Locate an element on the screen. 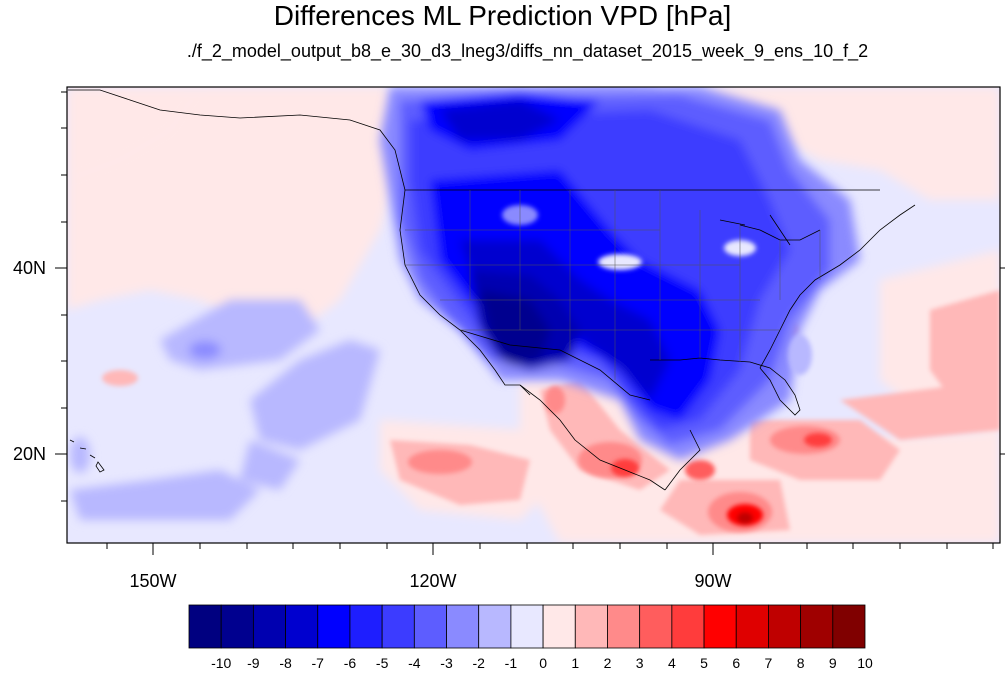  colorbar-tick-label: 0 is located at coordinates (543, 663).